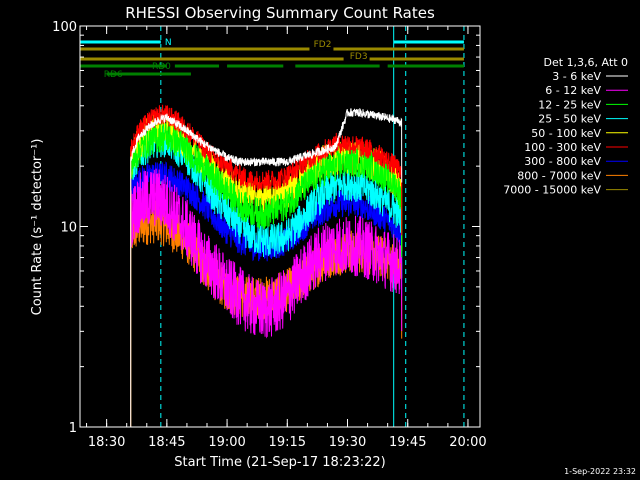 This screenshot has width=640, height=480. I want to click on legend-title: Det 1,3,6, Att 0, so click(586, 62).